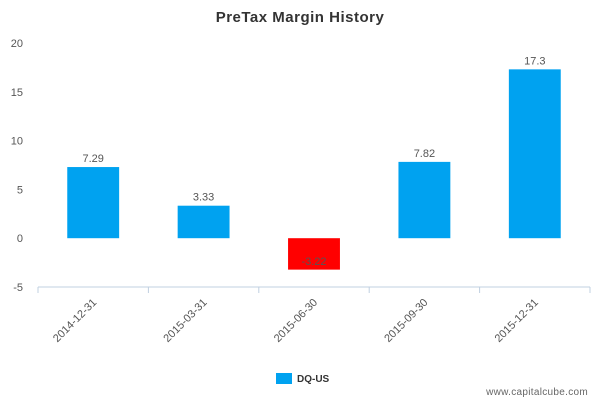  I want to click on y-tick-label: 10, so click(17, 142).